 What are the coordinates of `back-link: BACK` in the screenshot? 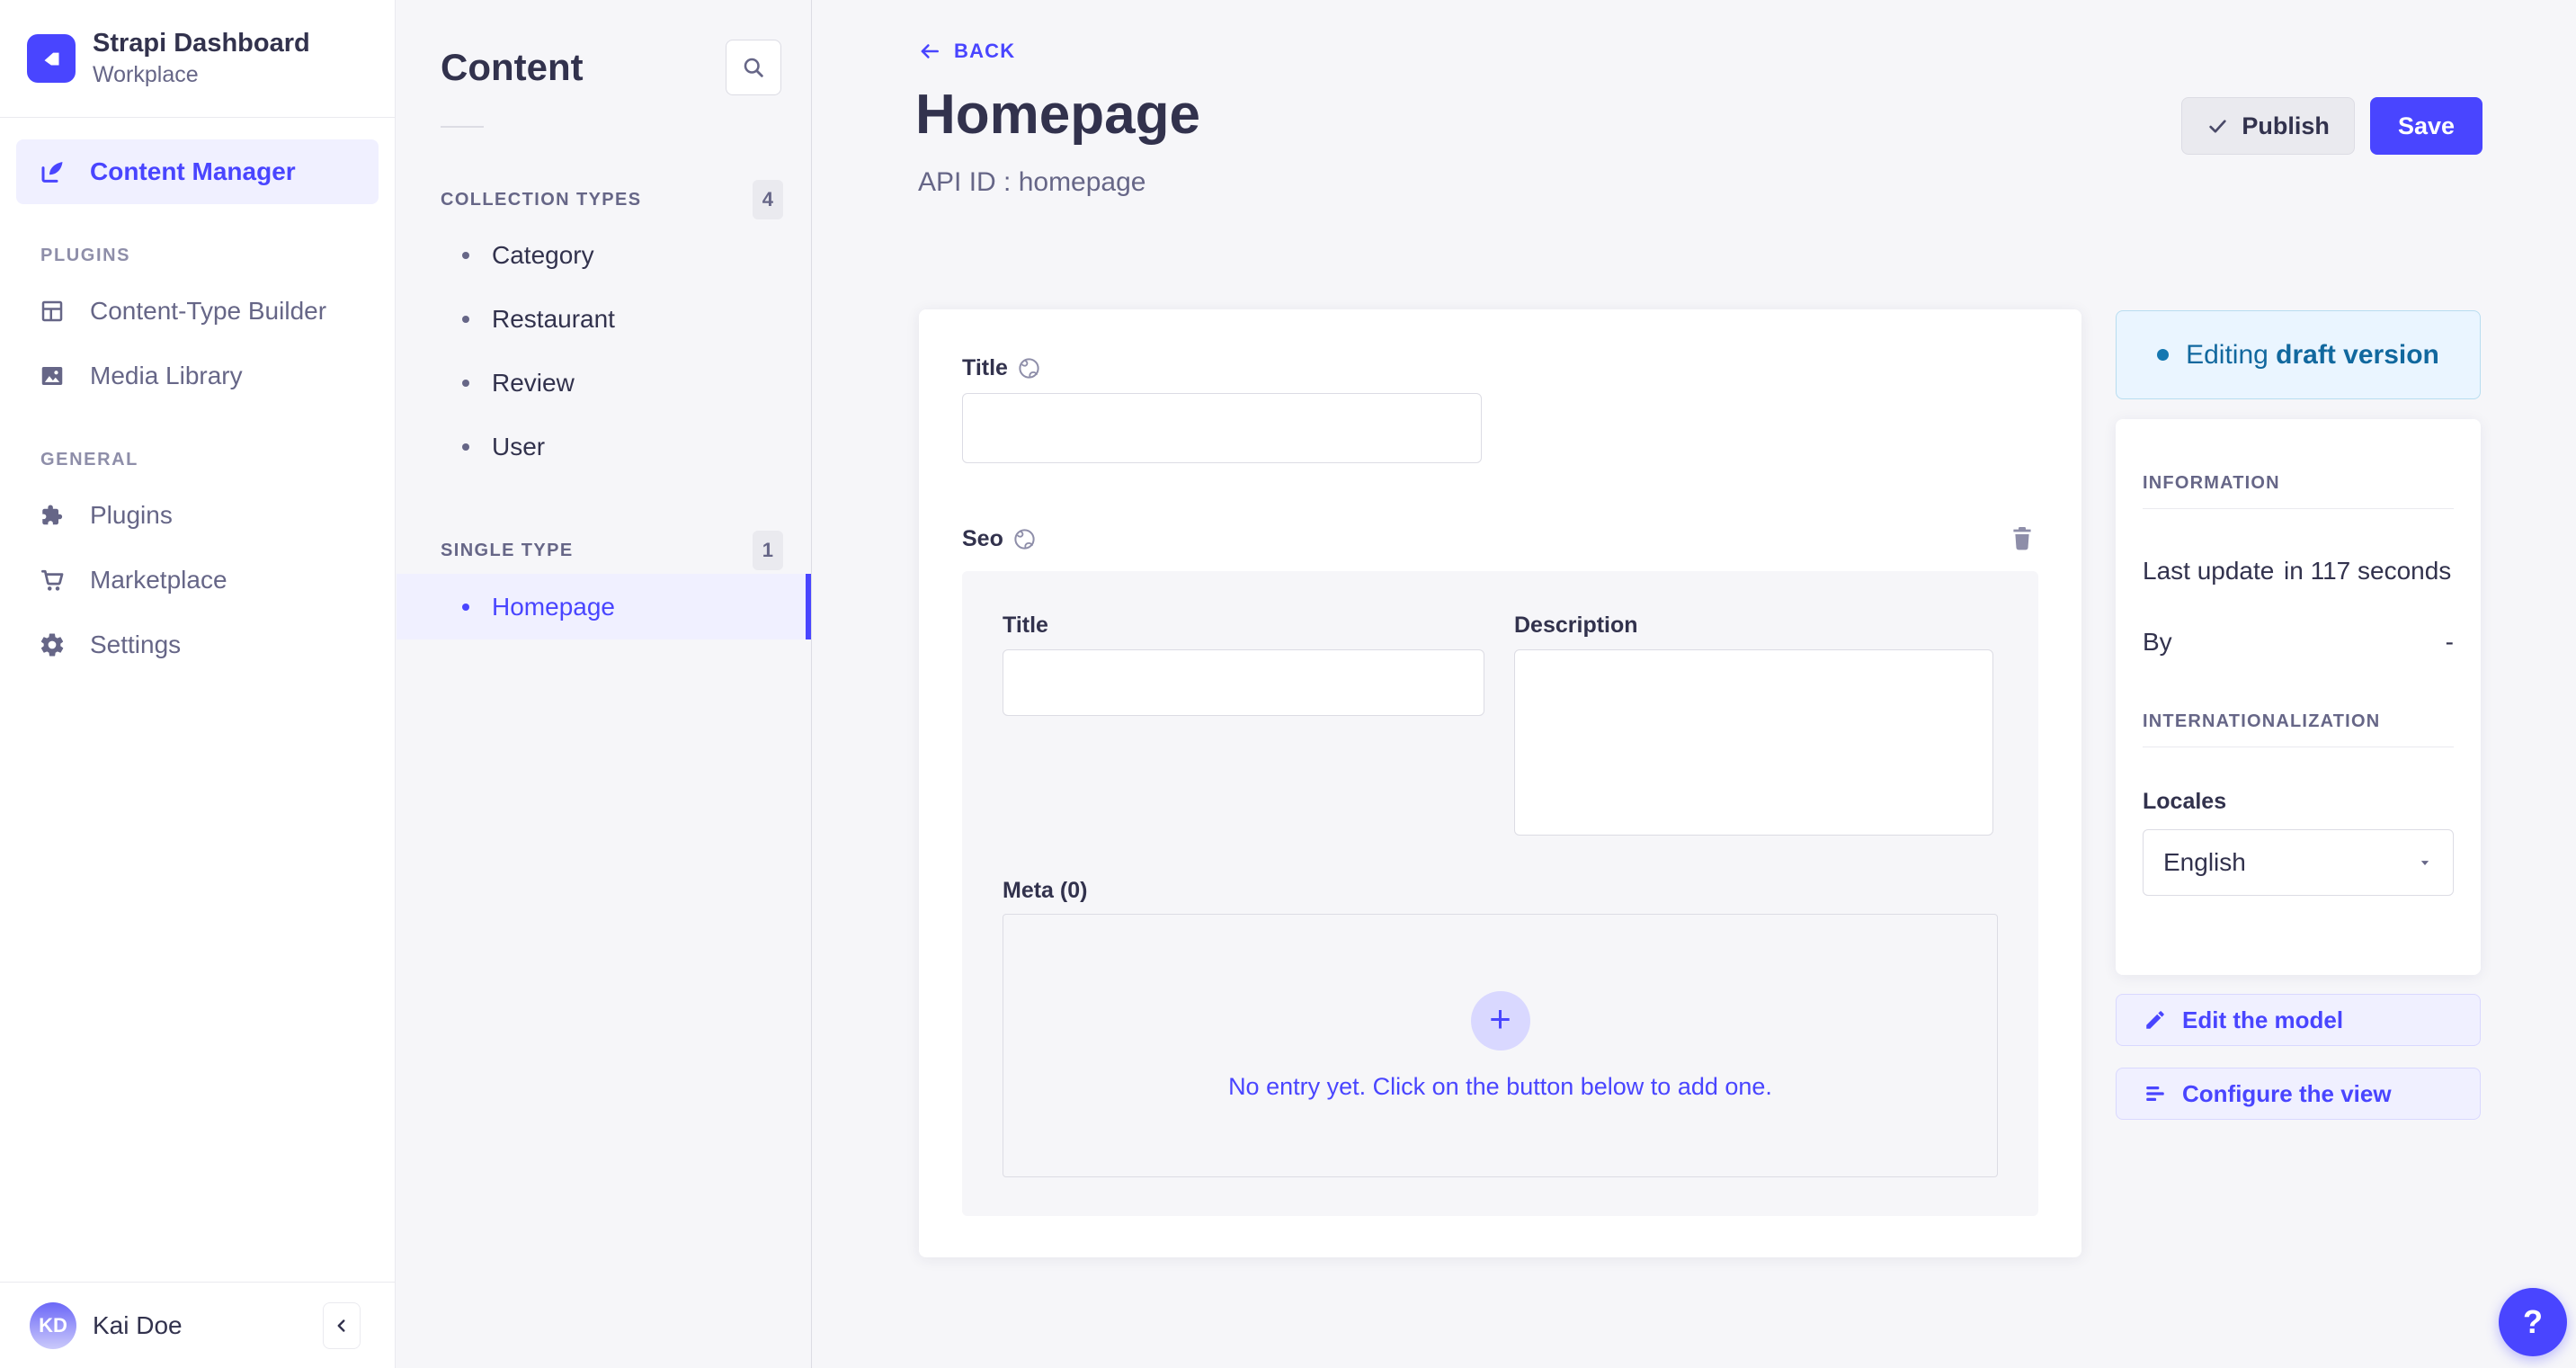 It's located at (967, 52).